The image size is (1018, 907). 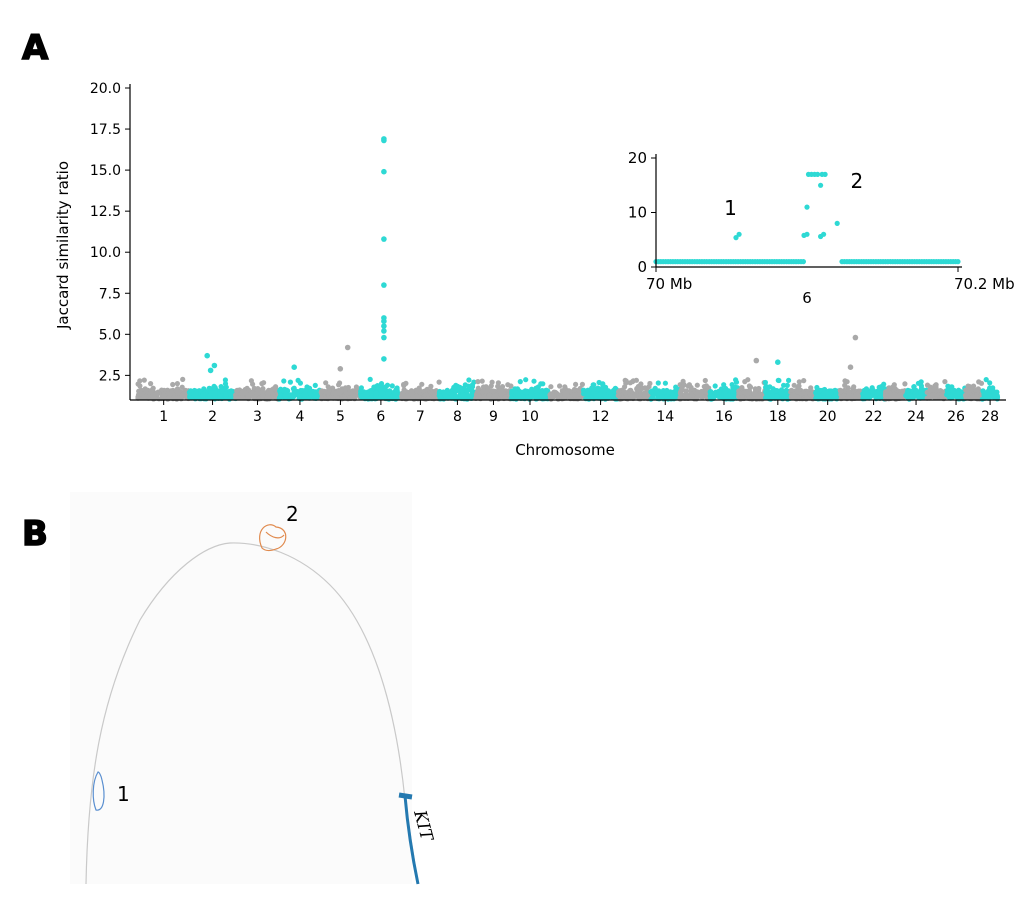 What do you see at coordinates (968, 386) in the screenshot?
I see `data-point-chr27` at bounding box center [968, 386].